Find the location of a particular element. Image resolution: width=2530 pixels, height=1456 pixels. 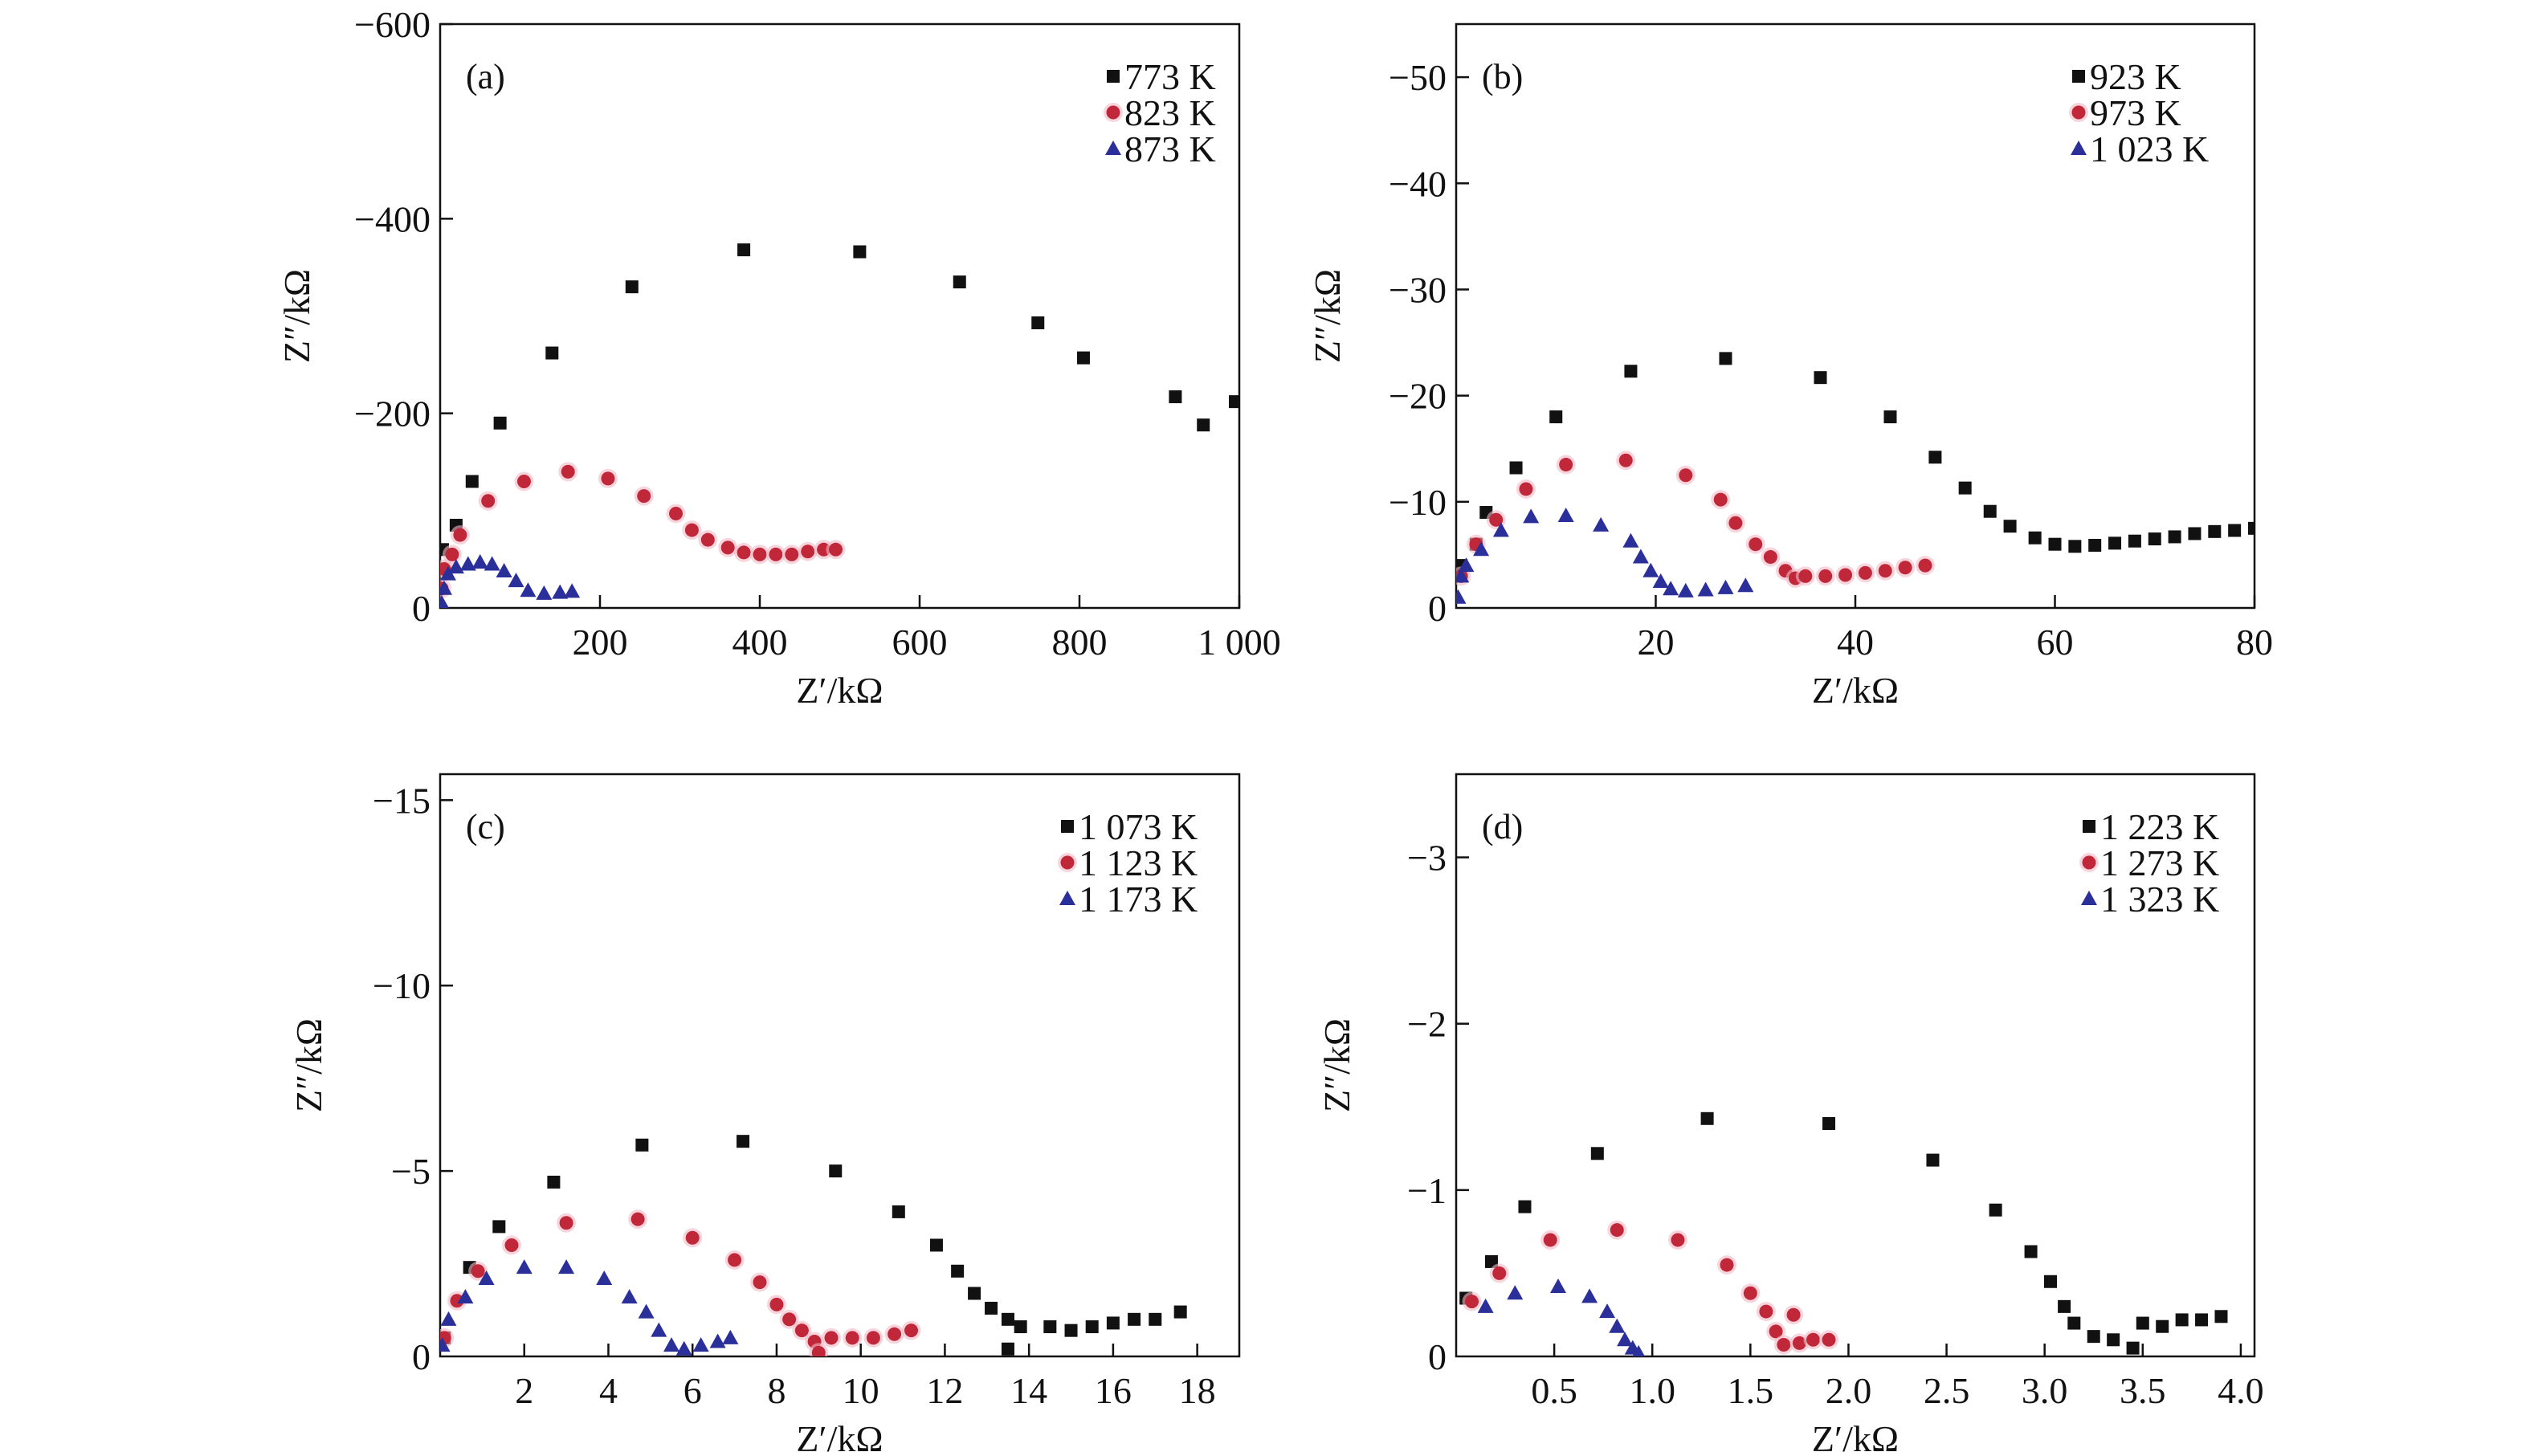

x-tick-label: 8 is located at coordinates (776, 1390).